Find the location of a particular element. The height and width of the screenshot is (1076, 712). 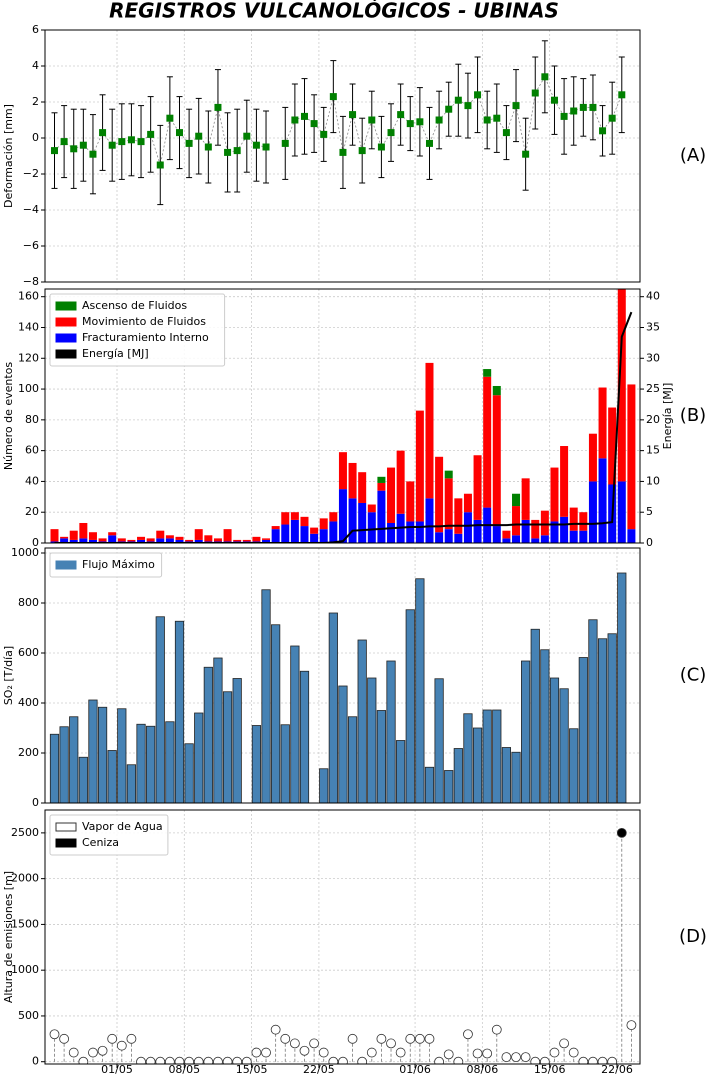

x-tick-label: 22/06 is located at coordinates (617, 1069).